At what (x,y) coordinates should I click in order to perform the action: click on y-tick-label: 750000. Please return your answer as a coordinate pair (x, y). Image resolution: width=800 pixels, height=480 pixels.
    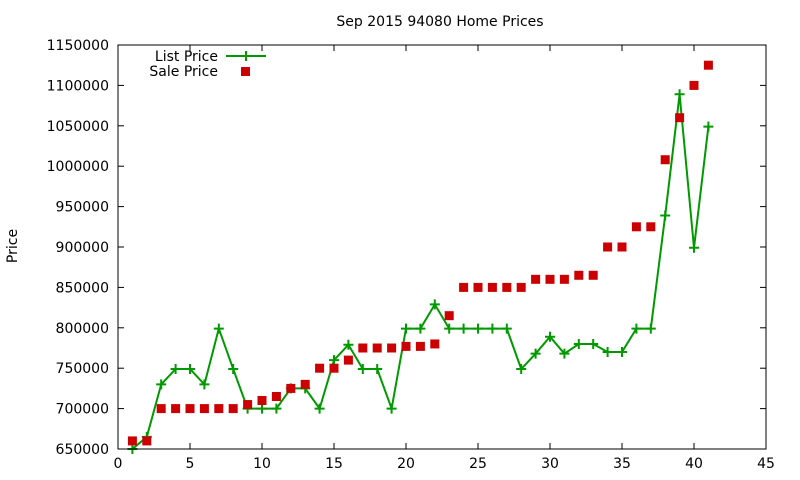
    Looking at the image, I should click on (82, 369).